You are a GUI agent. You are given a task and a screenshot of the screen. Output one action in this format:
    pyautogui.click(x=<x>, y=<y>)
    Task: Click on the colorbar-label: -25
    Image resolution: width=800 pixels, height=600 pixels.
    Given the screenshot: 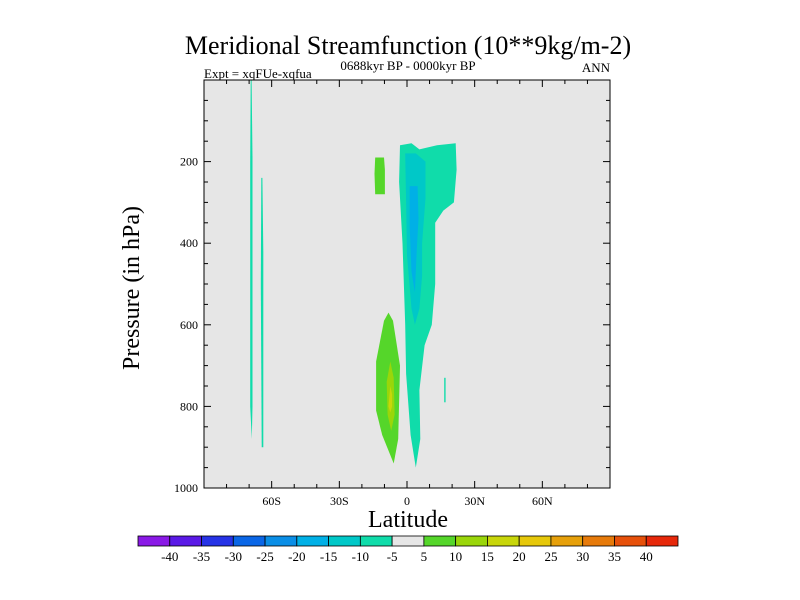 What is the action you would take?
    pyautogui.click(x=264, y=556)
    